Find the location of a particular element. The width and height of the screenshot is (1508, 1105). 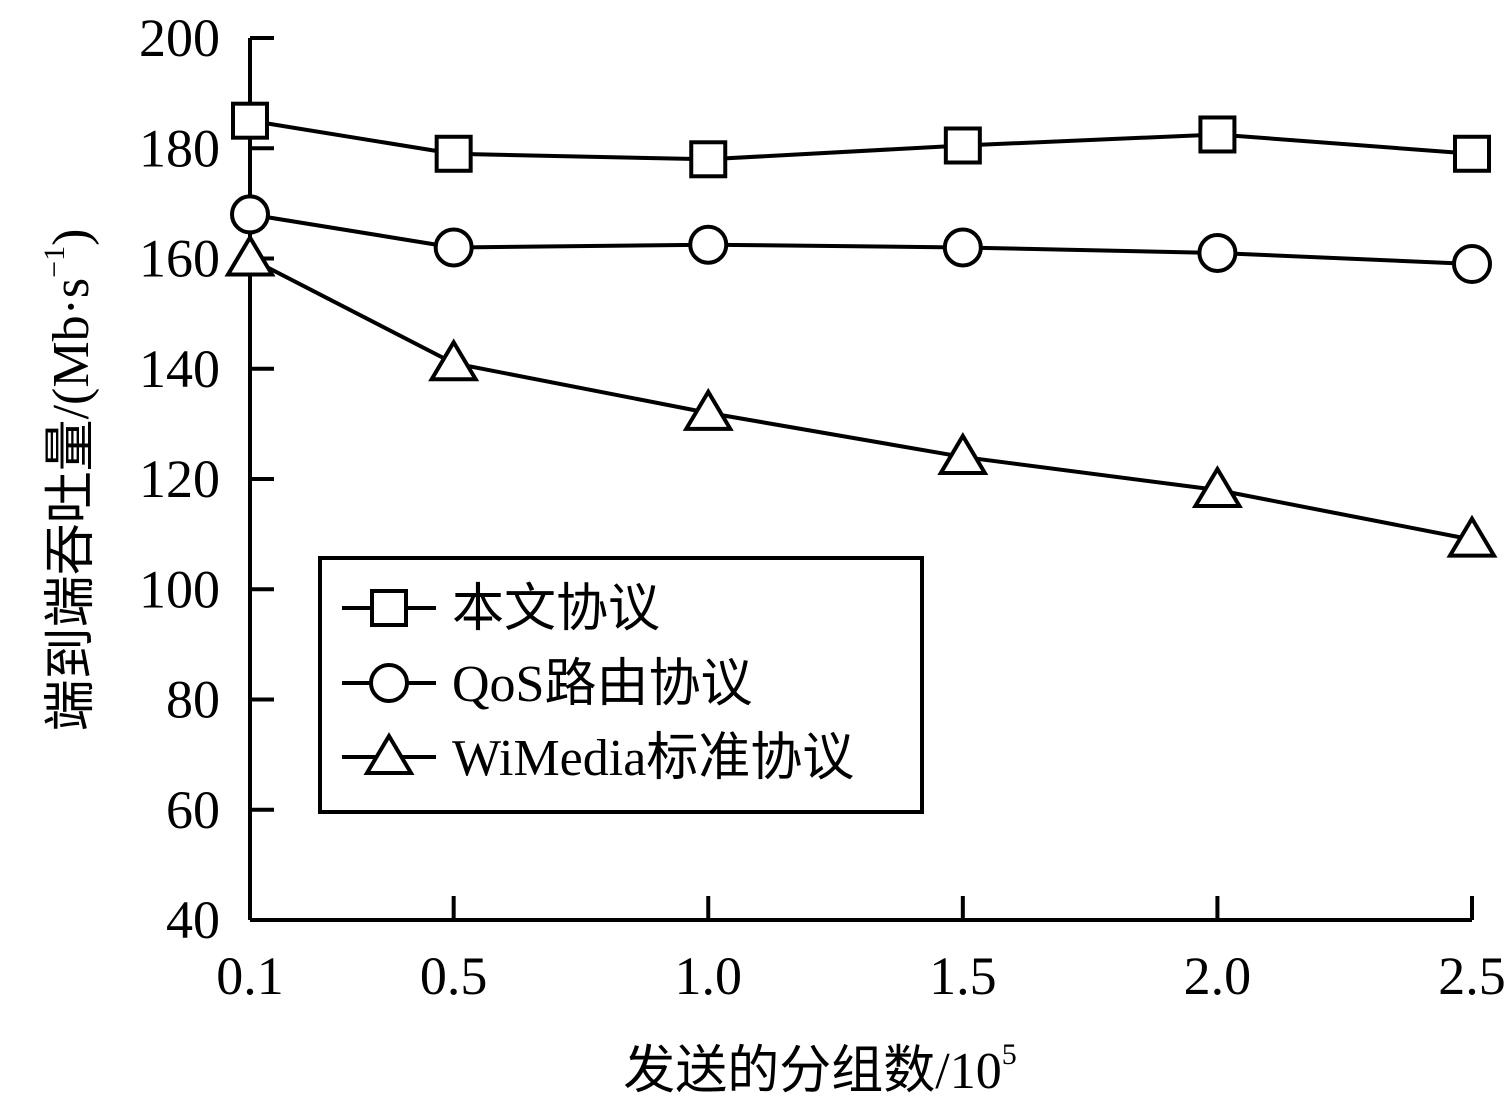

legend-label: QoS路由协议 is located at coordinates (602, 684).